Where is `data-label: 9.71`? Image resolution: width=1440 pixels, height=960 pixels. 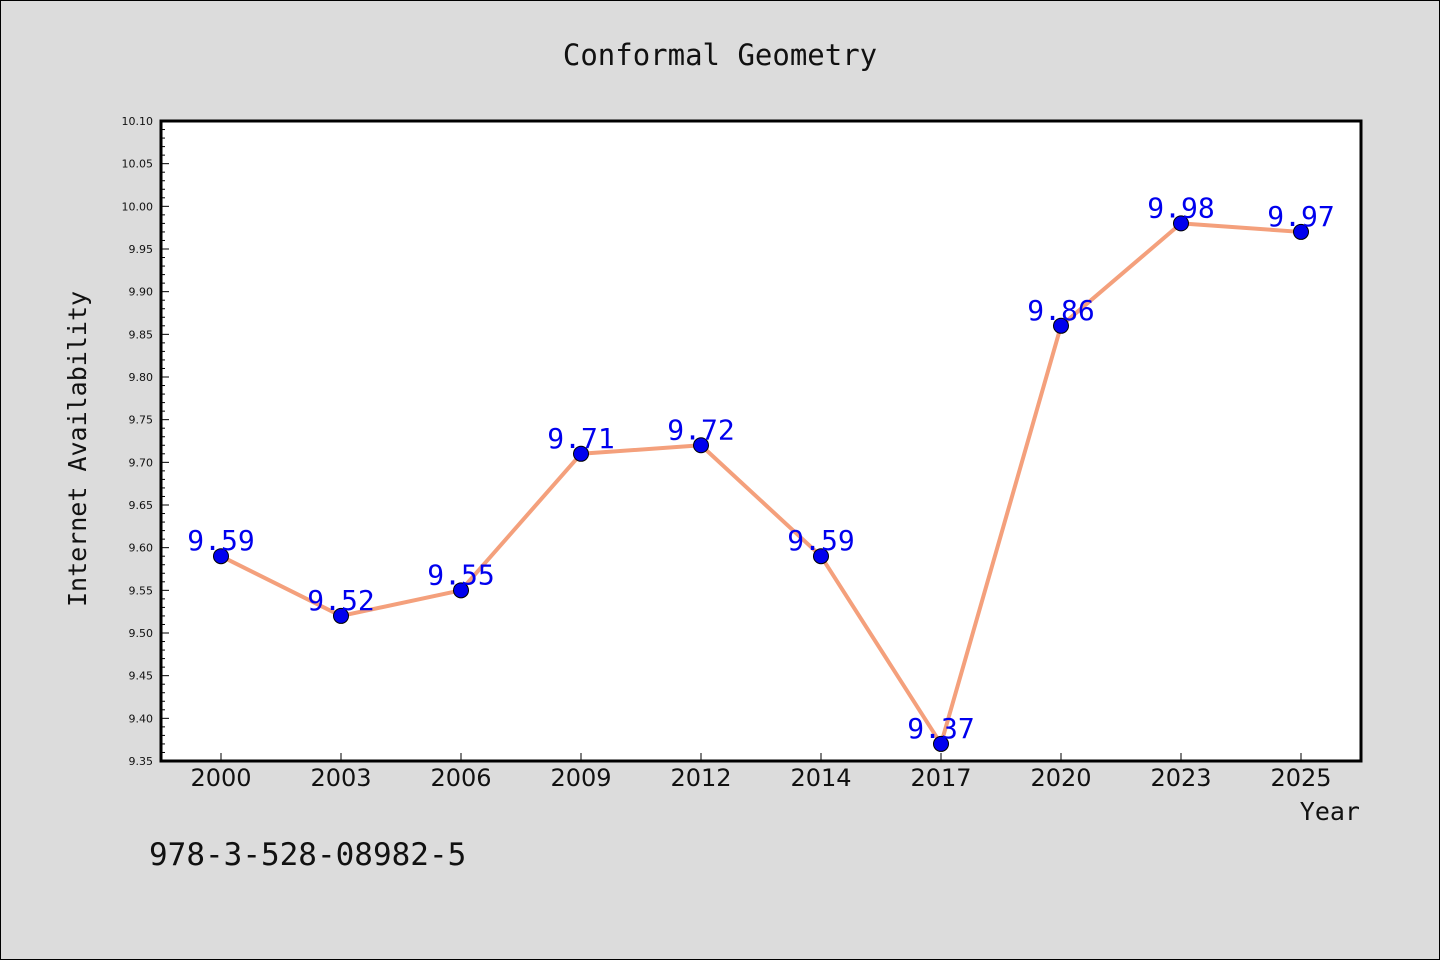
data-label: 9.71 is located at coordinates (580, 438).